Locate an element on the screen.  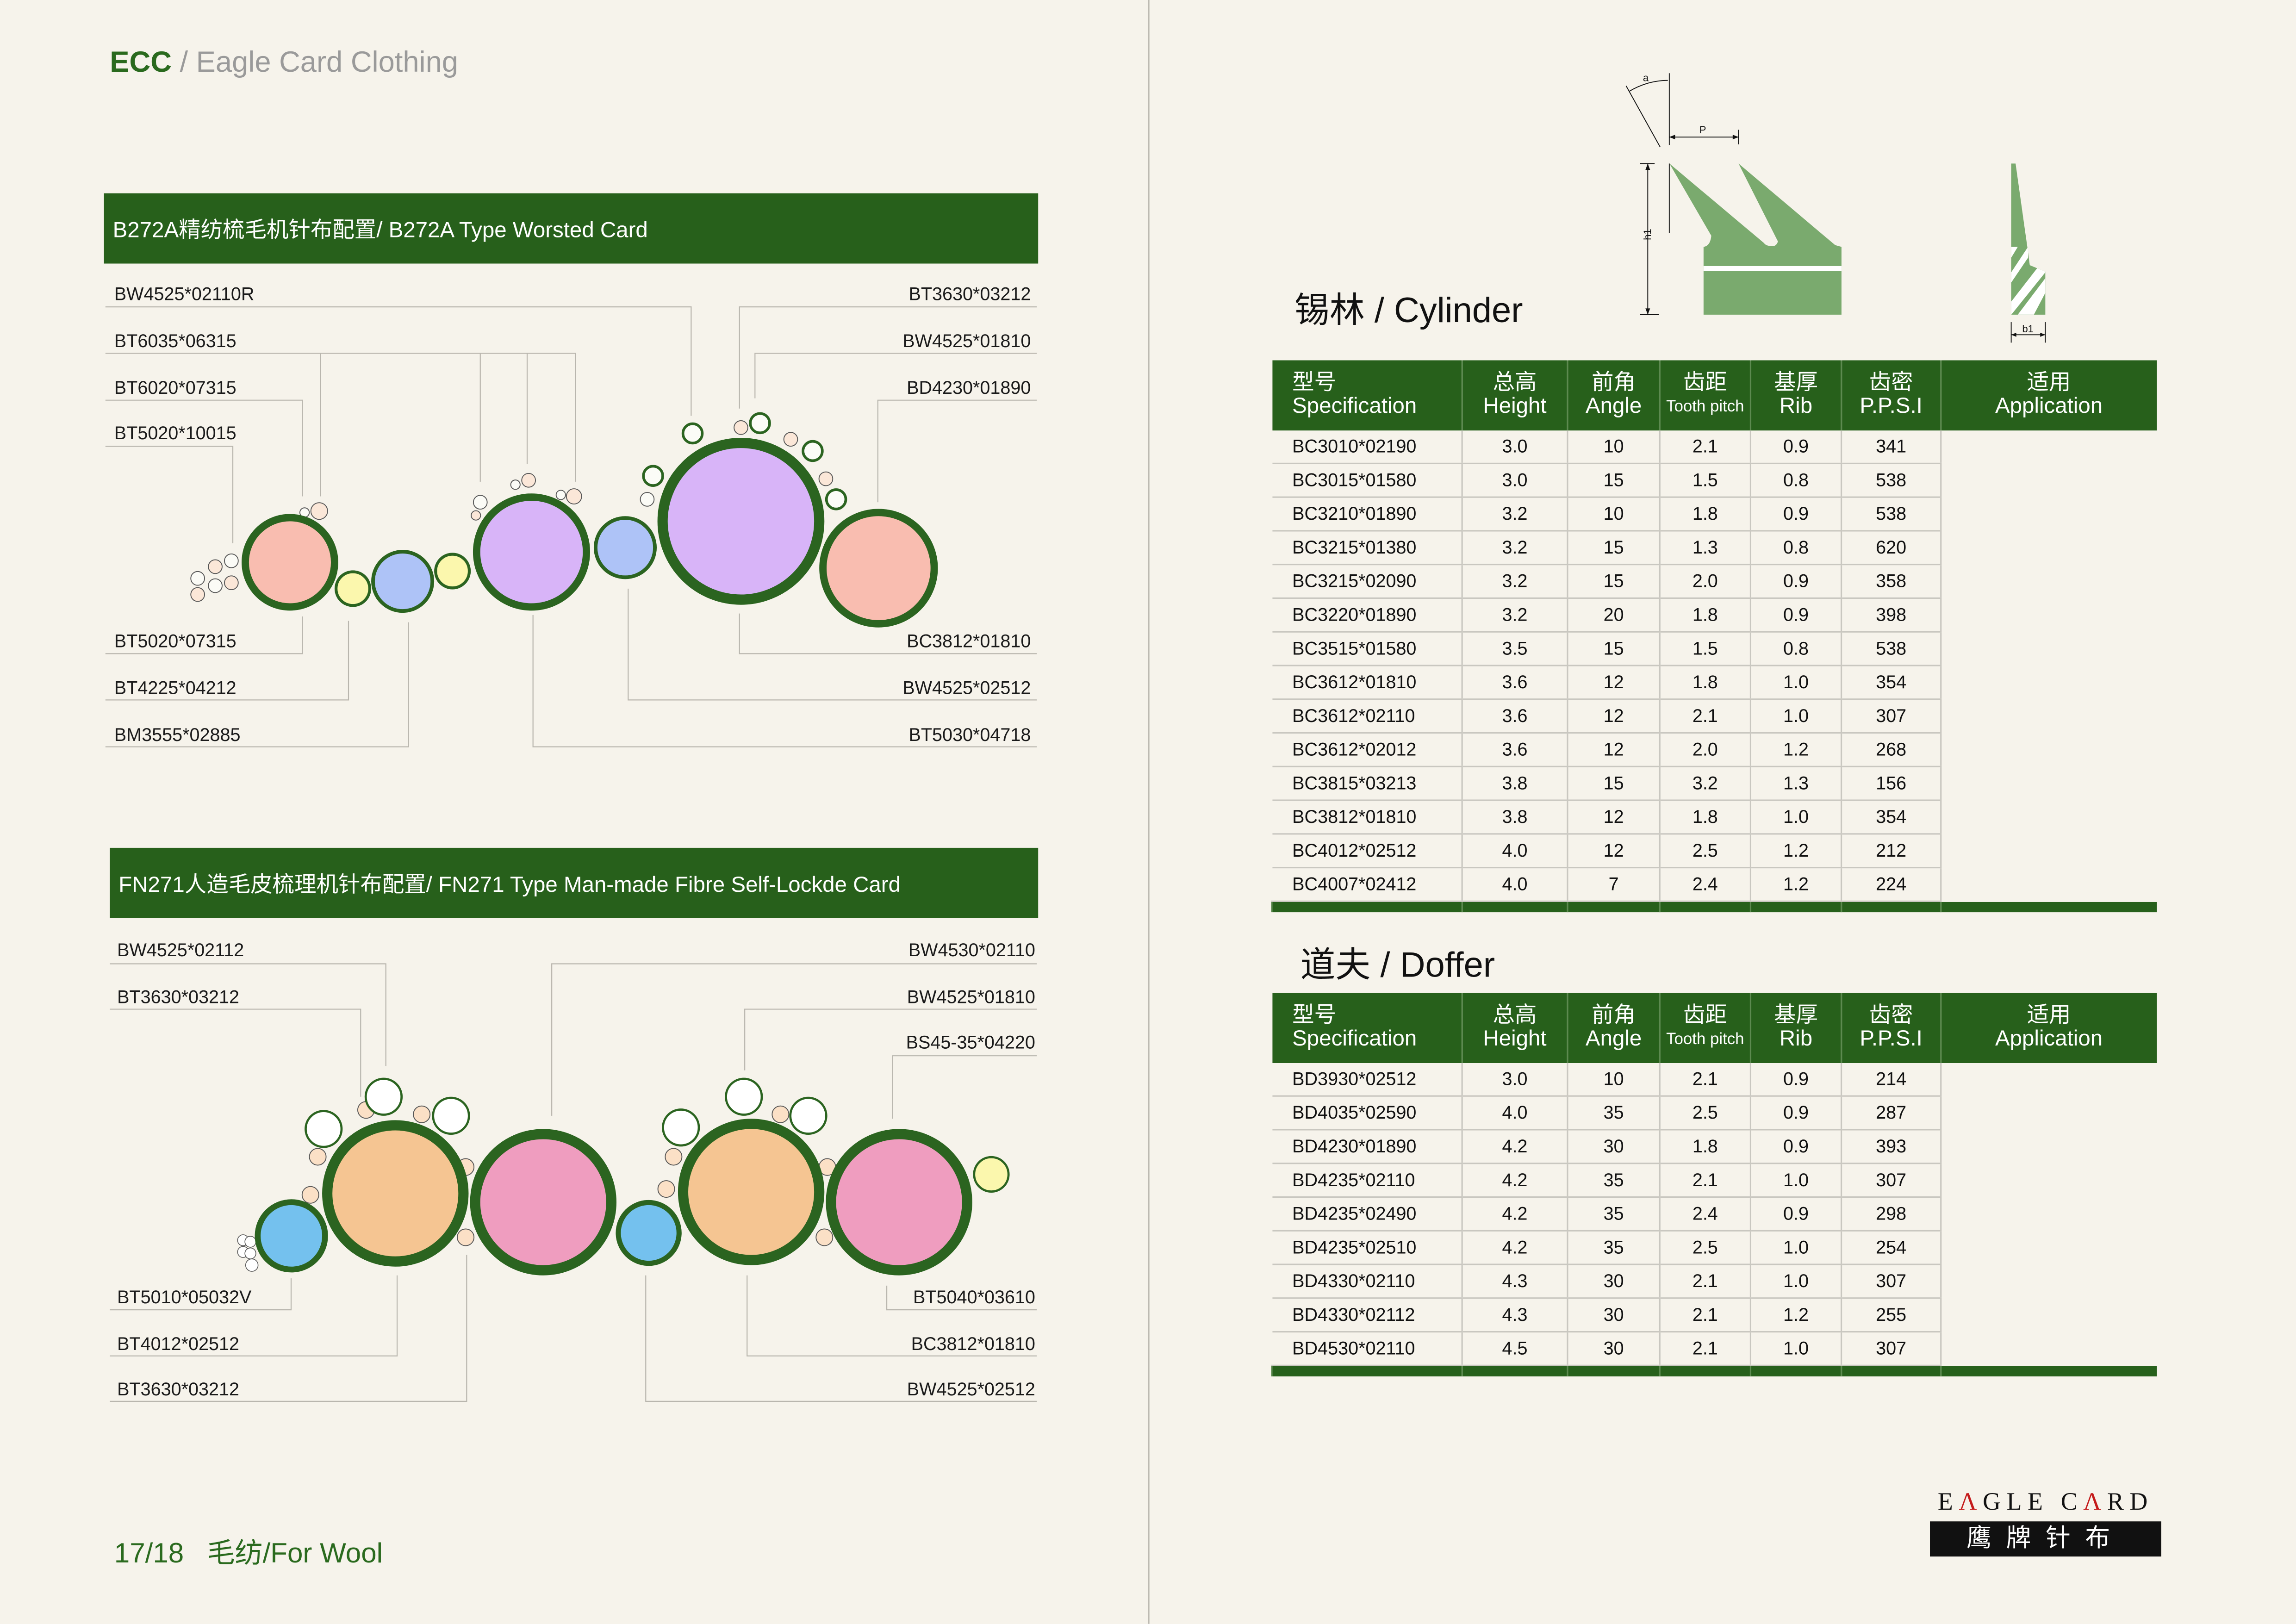
roller-spec-label: BT3630*03212 is located at coordinates (178, 997).